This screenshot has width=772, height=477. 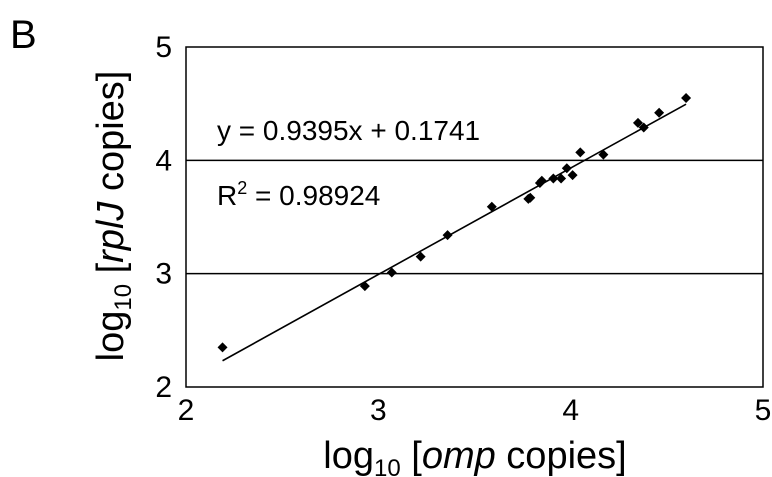 What do you see at coordinates (186, 410) in the screenshot?
I see `x-tick-label: 2` at bounding box center [186, 410].